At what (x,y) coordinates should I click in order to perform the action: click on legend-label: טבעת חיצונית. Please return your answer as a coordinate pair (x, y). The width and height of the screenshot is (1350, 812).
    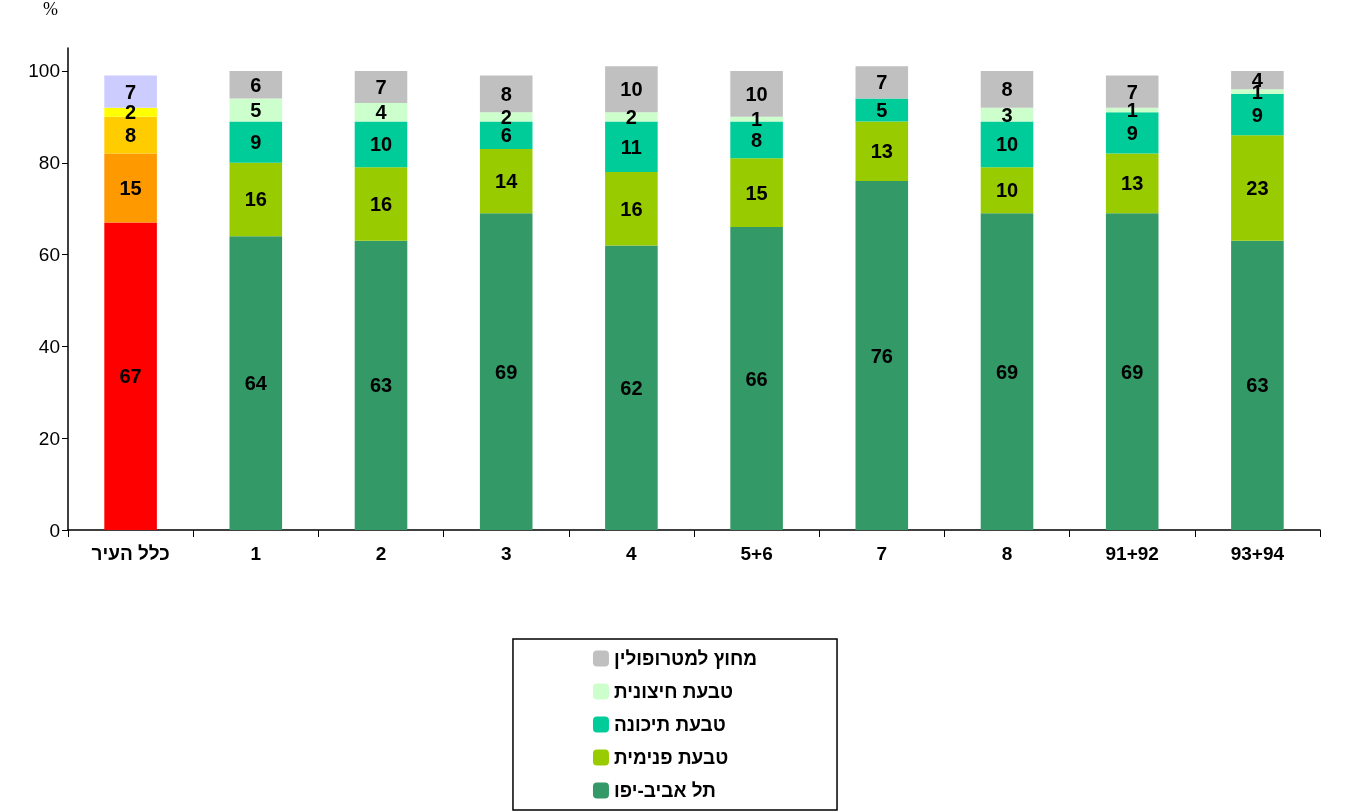
    Looking at the image, I should click on (673, 691).